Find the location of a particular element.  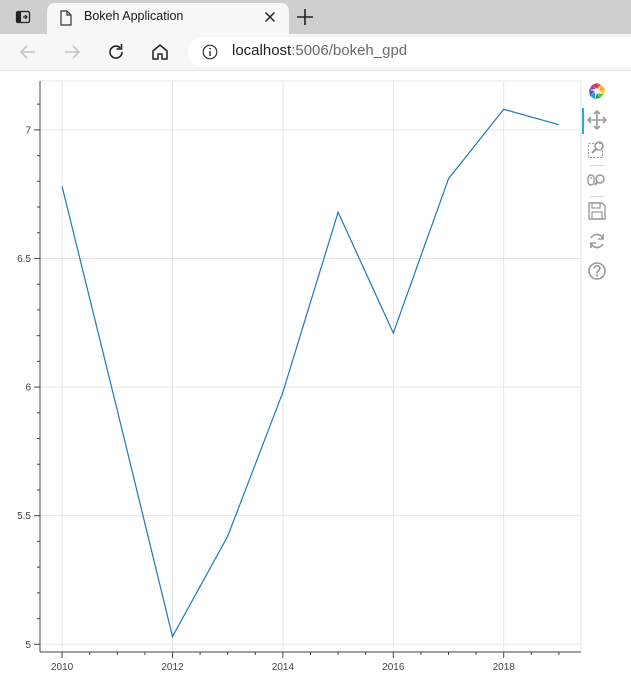

url-host: localhost is located at coordinates (262, 50).